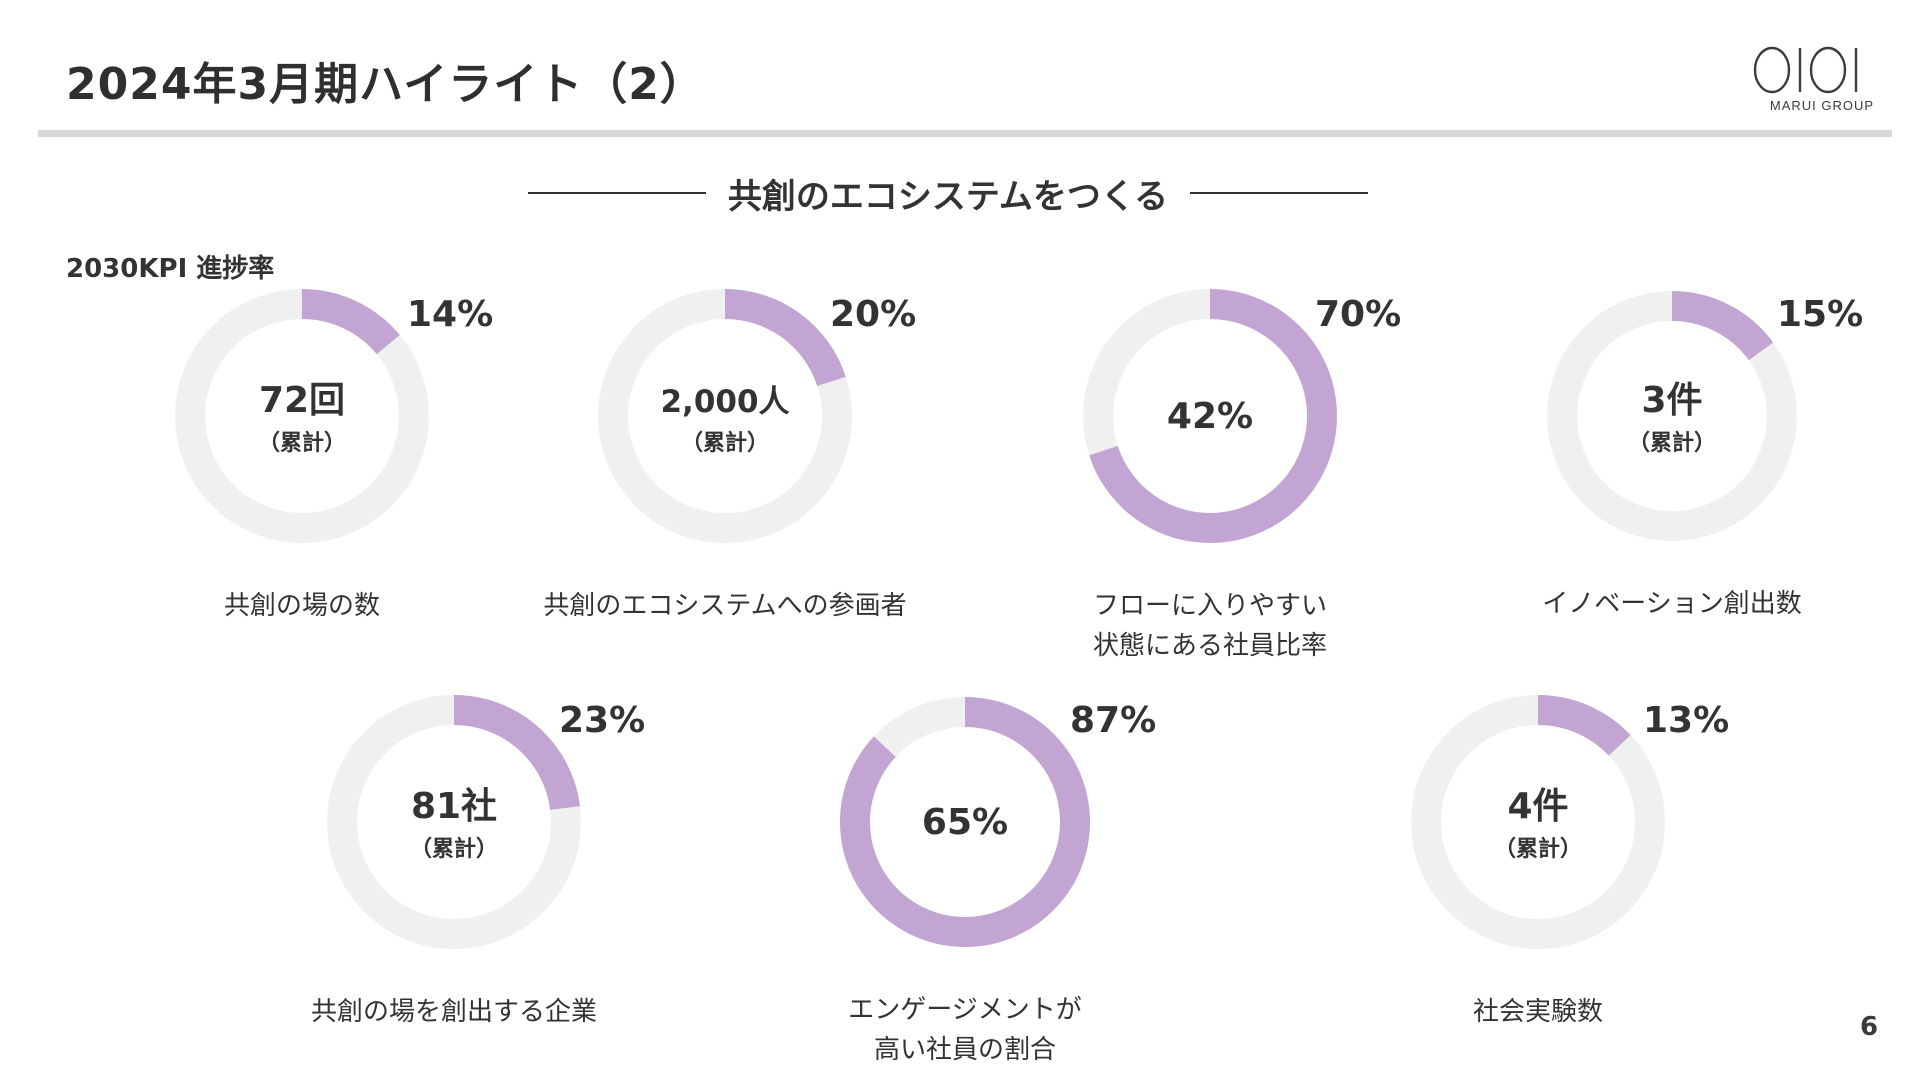  What do you see at coordinates (965, 133) in the screenshot?
I see `title-divider` at bounding box center [965, 133].